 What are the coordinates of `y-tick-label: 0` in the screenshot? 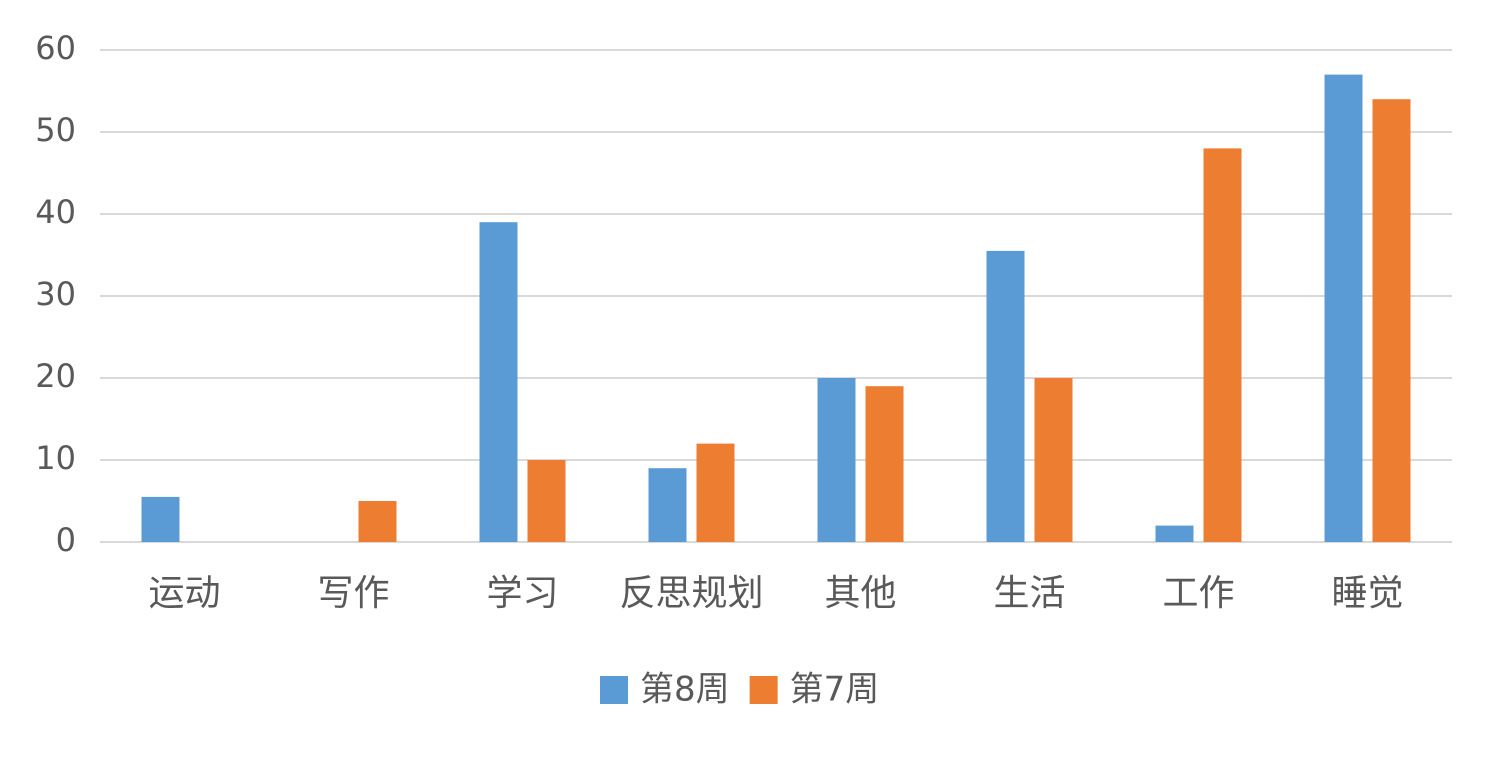 It's located at (66, 540).